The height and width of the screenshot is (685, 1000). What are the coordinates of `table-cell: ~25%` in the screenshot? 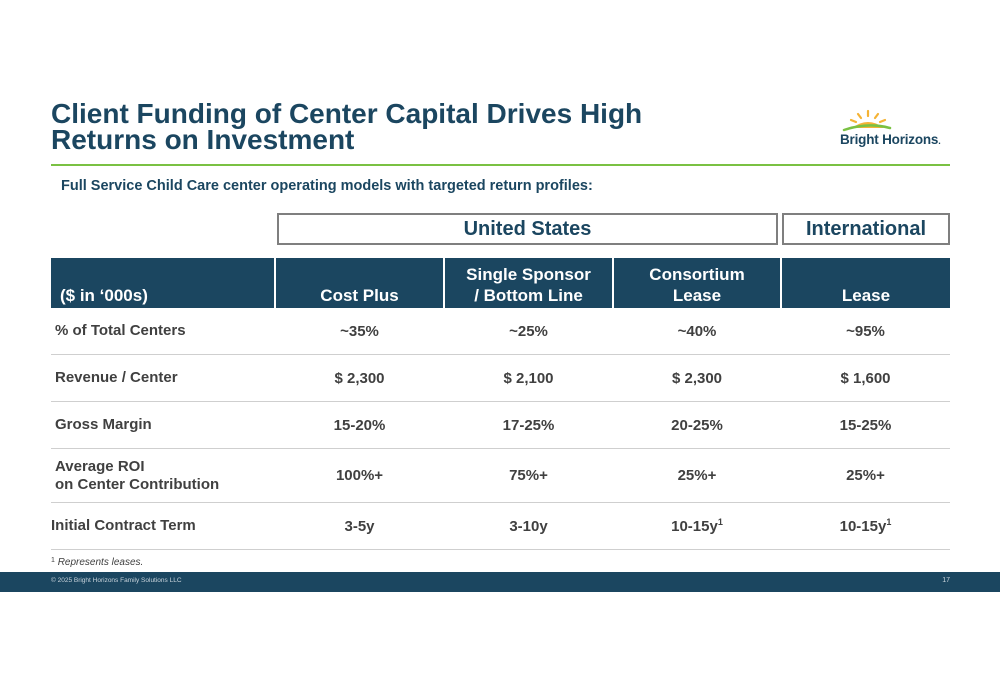 It's located at (528, 331).